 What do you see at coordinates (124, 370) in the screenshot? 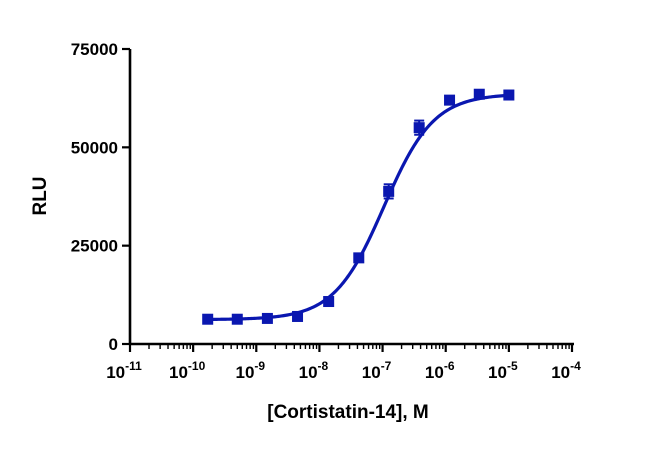
I see `x-tick-label: 10⁻¹¹` at bounding box center [124, 370].